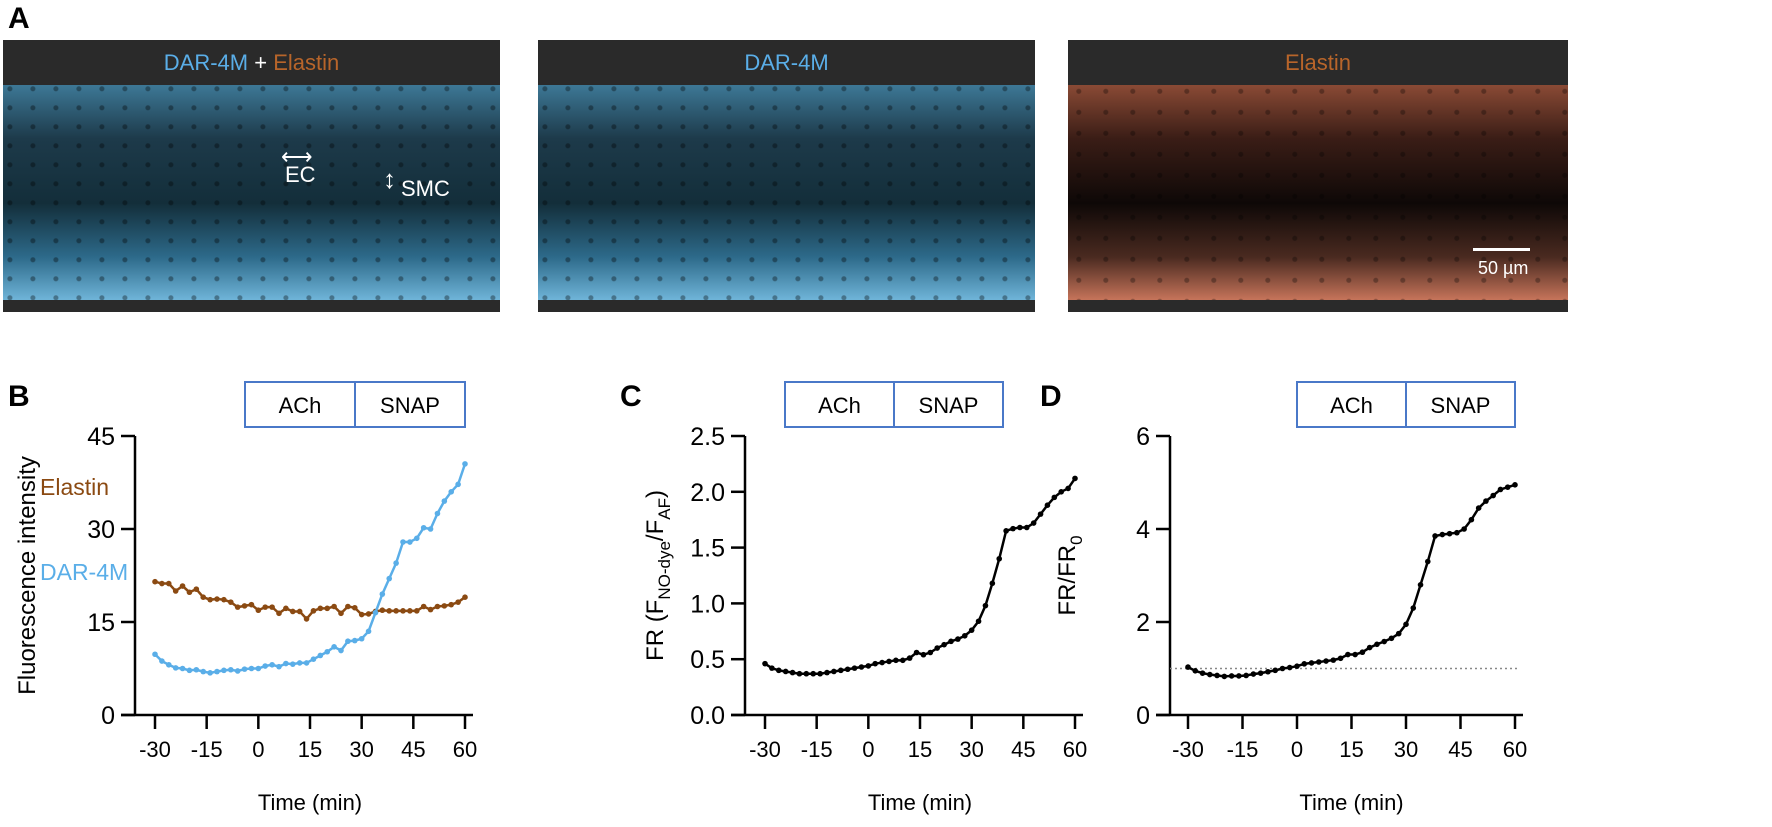 This screenshot has height=827, width=1772. What do you see at coordinates (465, 749) in the screenshot?
I see `b-x-tick-label: 60` at bounding box center [465, 749].